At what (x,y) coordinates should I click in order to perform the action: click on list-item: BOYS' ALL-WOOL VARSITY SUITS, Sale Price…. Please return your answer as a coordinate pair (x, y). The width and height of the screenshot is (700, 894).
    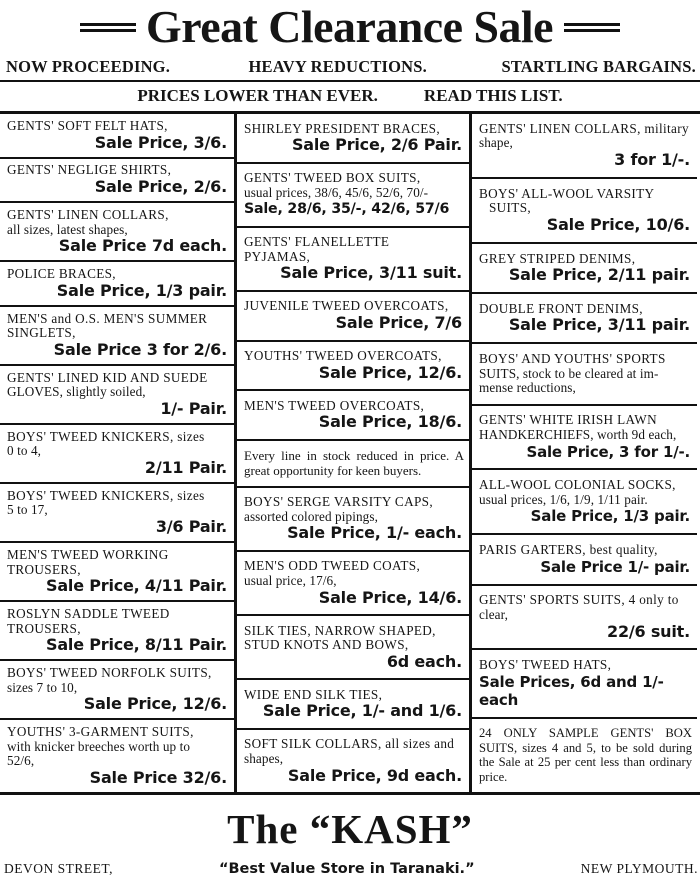
    Looking at the image, I should click on (584, 211).